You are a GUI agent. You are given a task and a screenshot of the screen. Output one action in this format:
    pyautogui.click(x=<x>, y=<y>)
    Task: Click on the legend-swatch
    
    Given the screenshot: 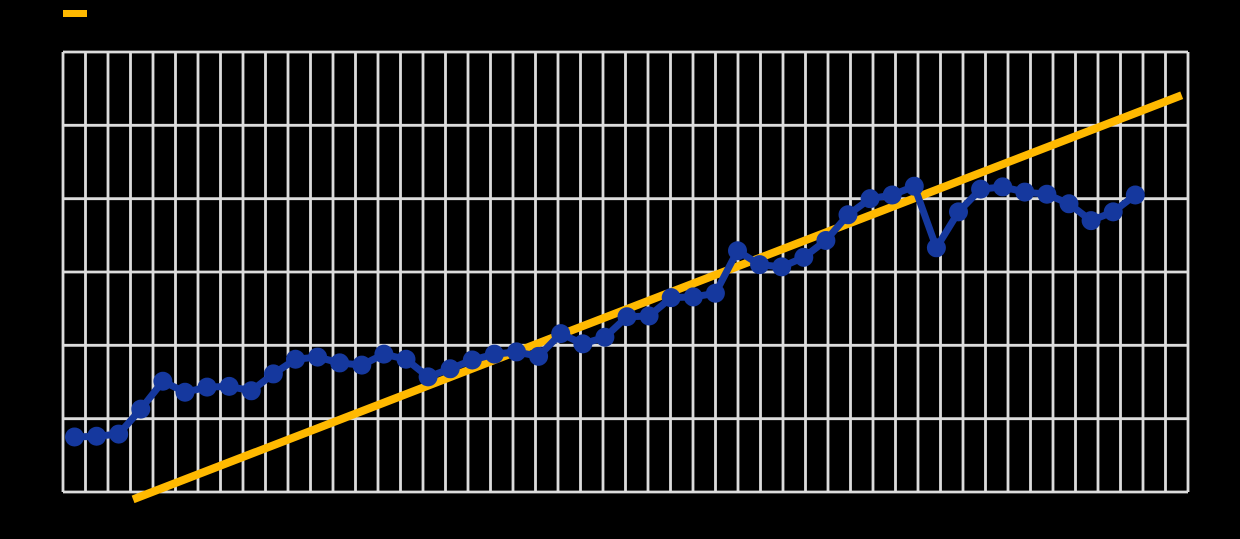 What is the action you would take?
    pyautogui.click(x=75, y=13)
    